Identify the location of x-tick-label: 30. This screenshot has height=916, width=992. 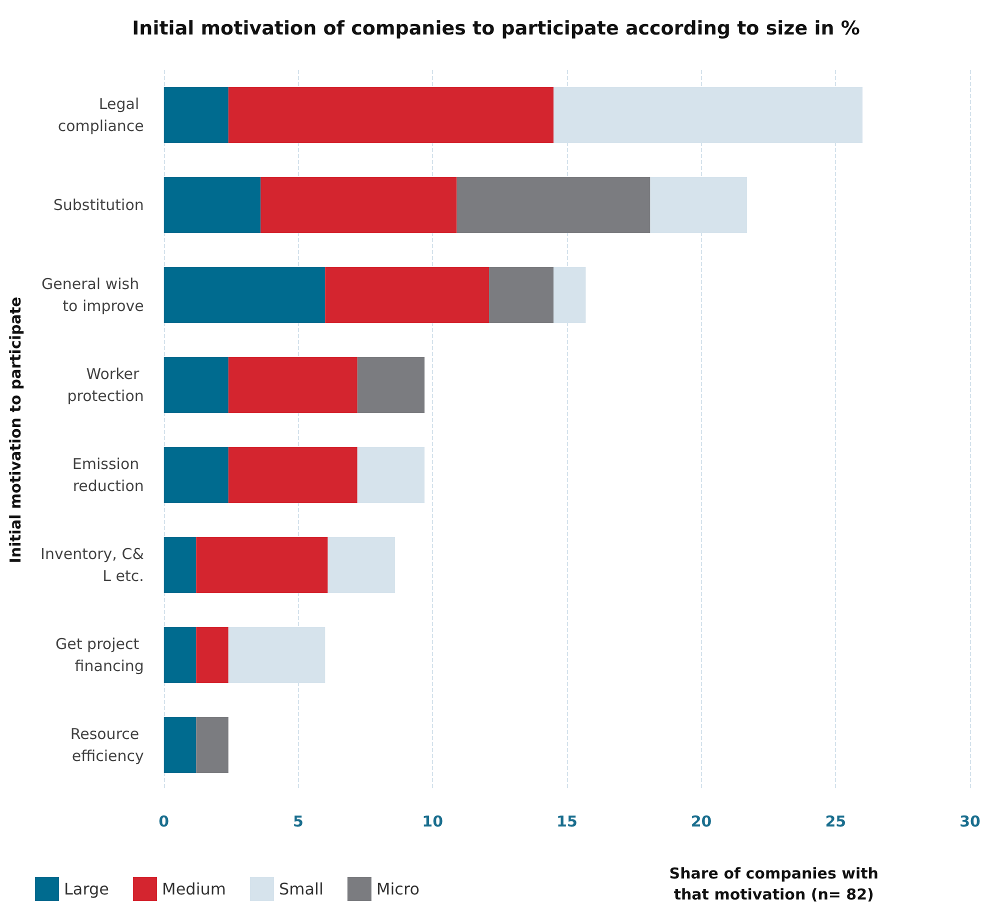
(970, 821).